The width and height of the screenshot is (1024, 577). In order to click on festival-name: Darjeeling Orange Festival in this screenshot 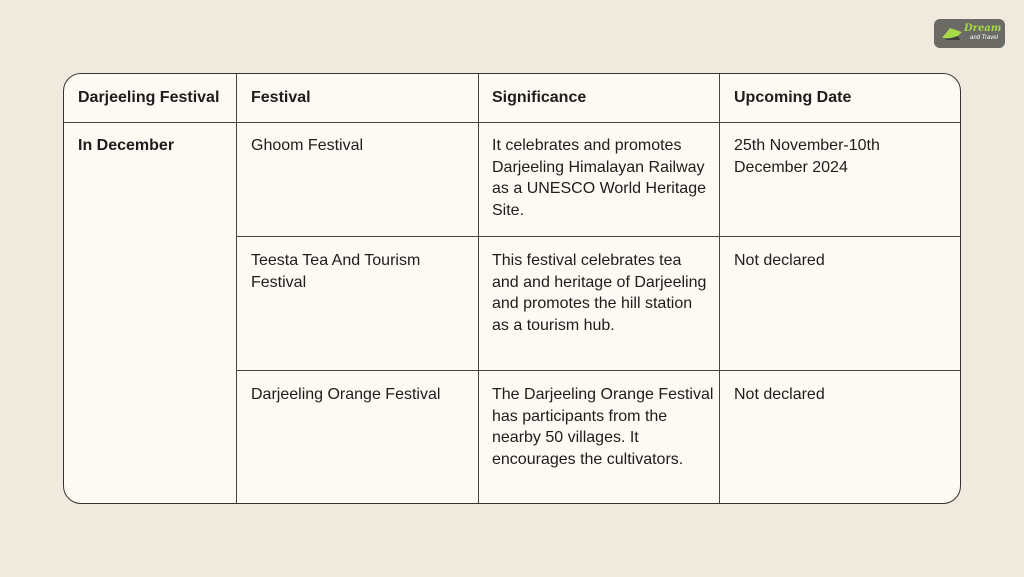, I will do `click(346, 394)`.